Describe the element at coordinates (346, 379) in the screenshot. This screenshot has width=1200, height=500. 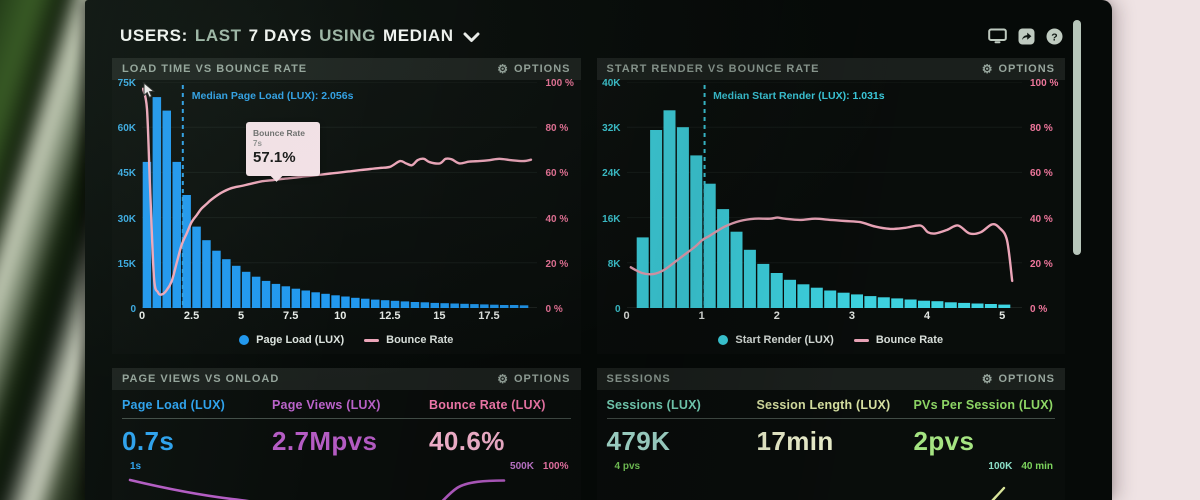
I see `panel-header: PAGE VIEWS VS ONLOAD ⚙ OPTIONS` at that location.